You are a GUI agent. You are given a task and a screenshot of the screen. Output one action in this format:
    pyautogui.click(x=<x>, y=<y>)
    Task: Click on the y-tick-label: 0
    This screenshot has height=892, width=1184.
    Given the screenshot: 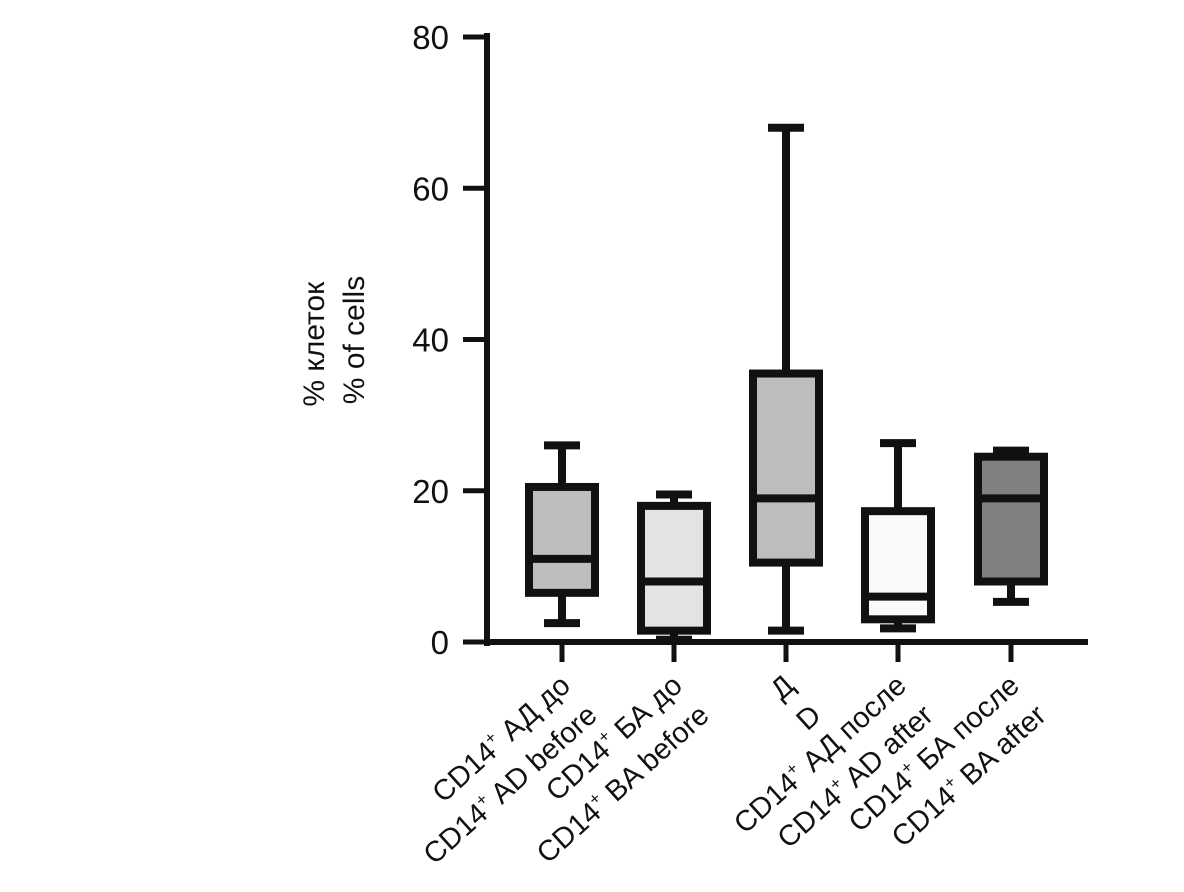 What is the action you would take?
    pyautogui.click(x=440, y=642)
    